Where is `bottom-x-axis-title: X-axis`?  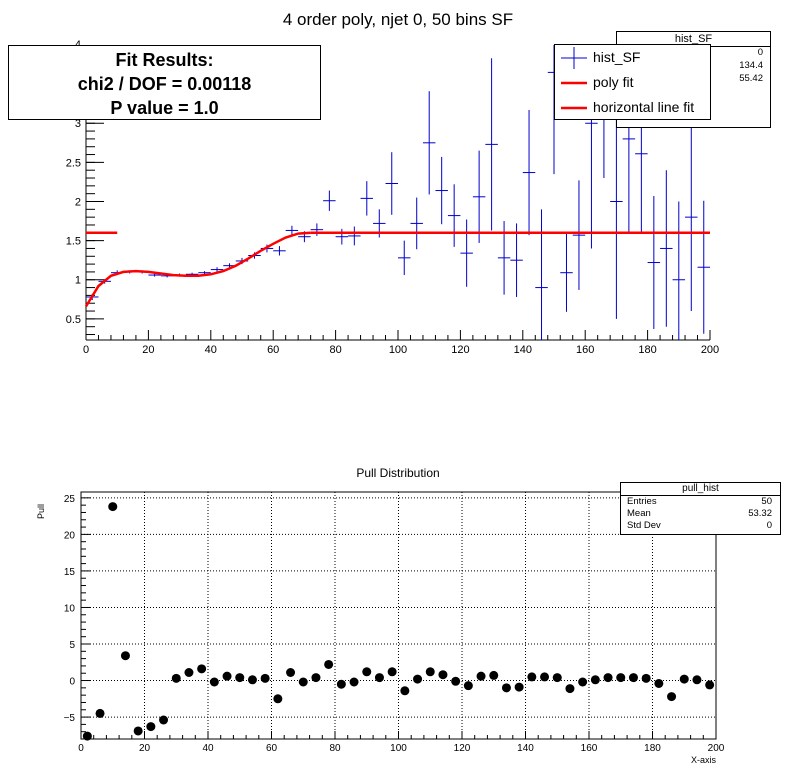
bottom-x-axis-title: X-axis is located at coordinates (704, 760).